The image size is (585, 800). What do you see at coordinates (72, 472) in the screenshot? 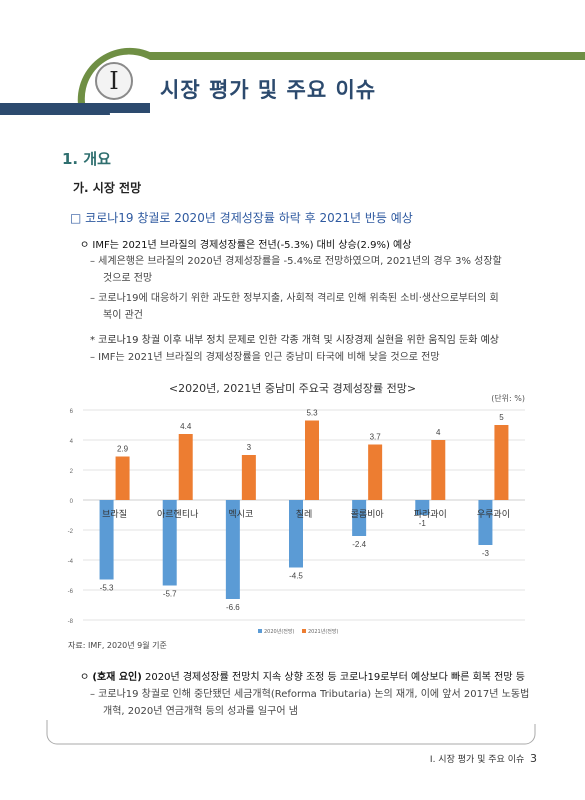
I see `y-tick-label: 2` at bounding box center [72, 472].